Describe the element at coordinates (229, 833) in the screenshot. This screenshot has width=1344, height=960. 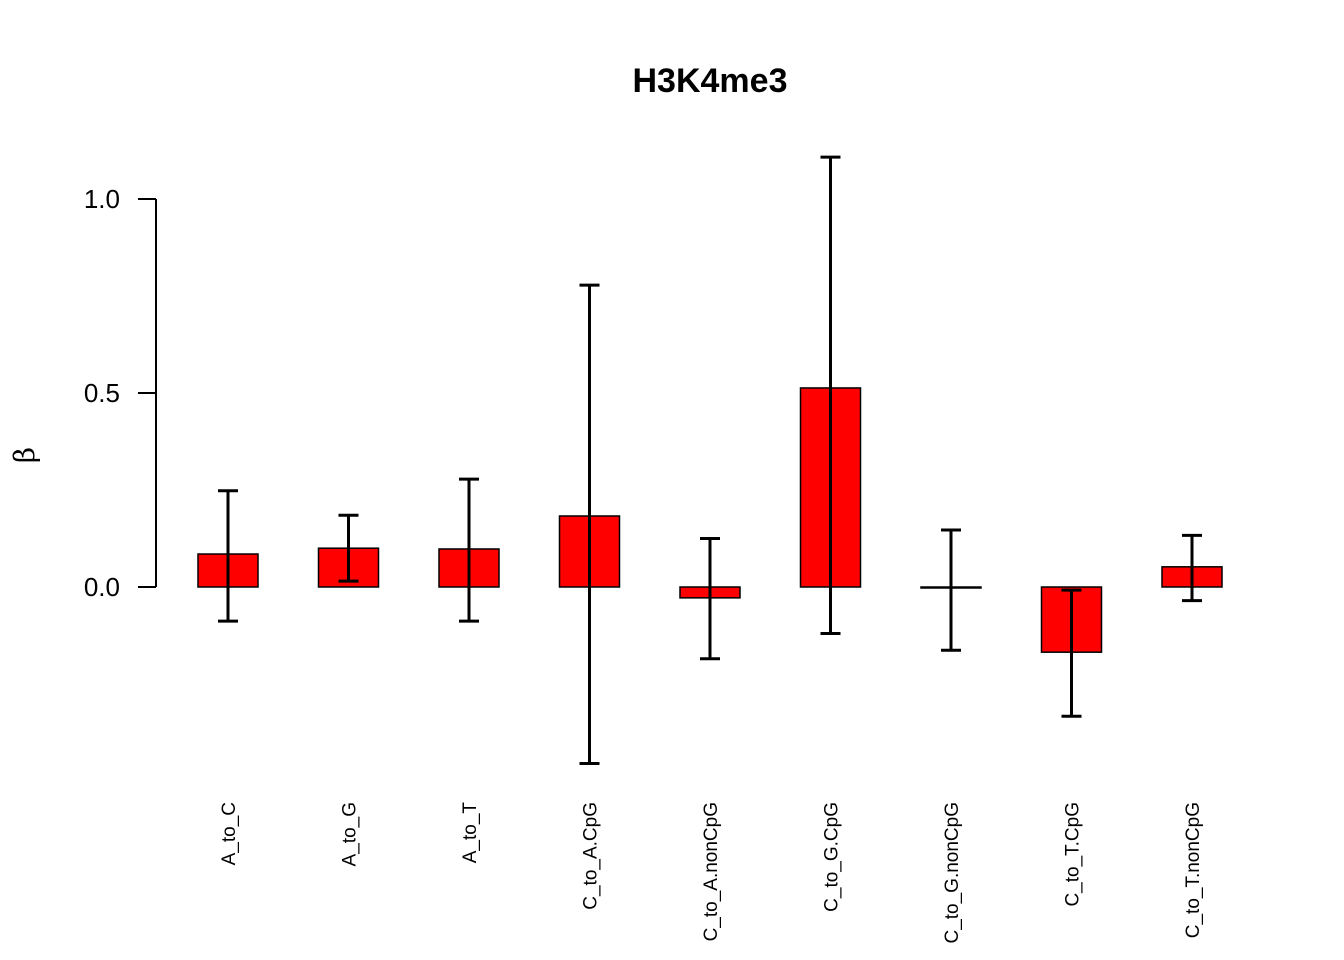
I see `x-tick-label: A_to_C` at that location.